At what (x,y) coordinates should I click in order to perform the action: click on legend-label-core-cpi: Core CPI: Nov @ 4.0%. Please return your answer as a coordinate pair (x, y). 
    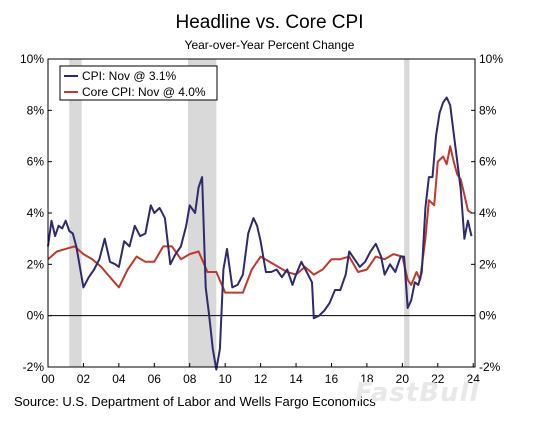
    Looking at the image, I should click on (144, 92).